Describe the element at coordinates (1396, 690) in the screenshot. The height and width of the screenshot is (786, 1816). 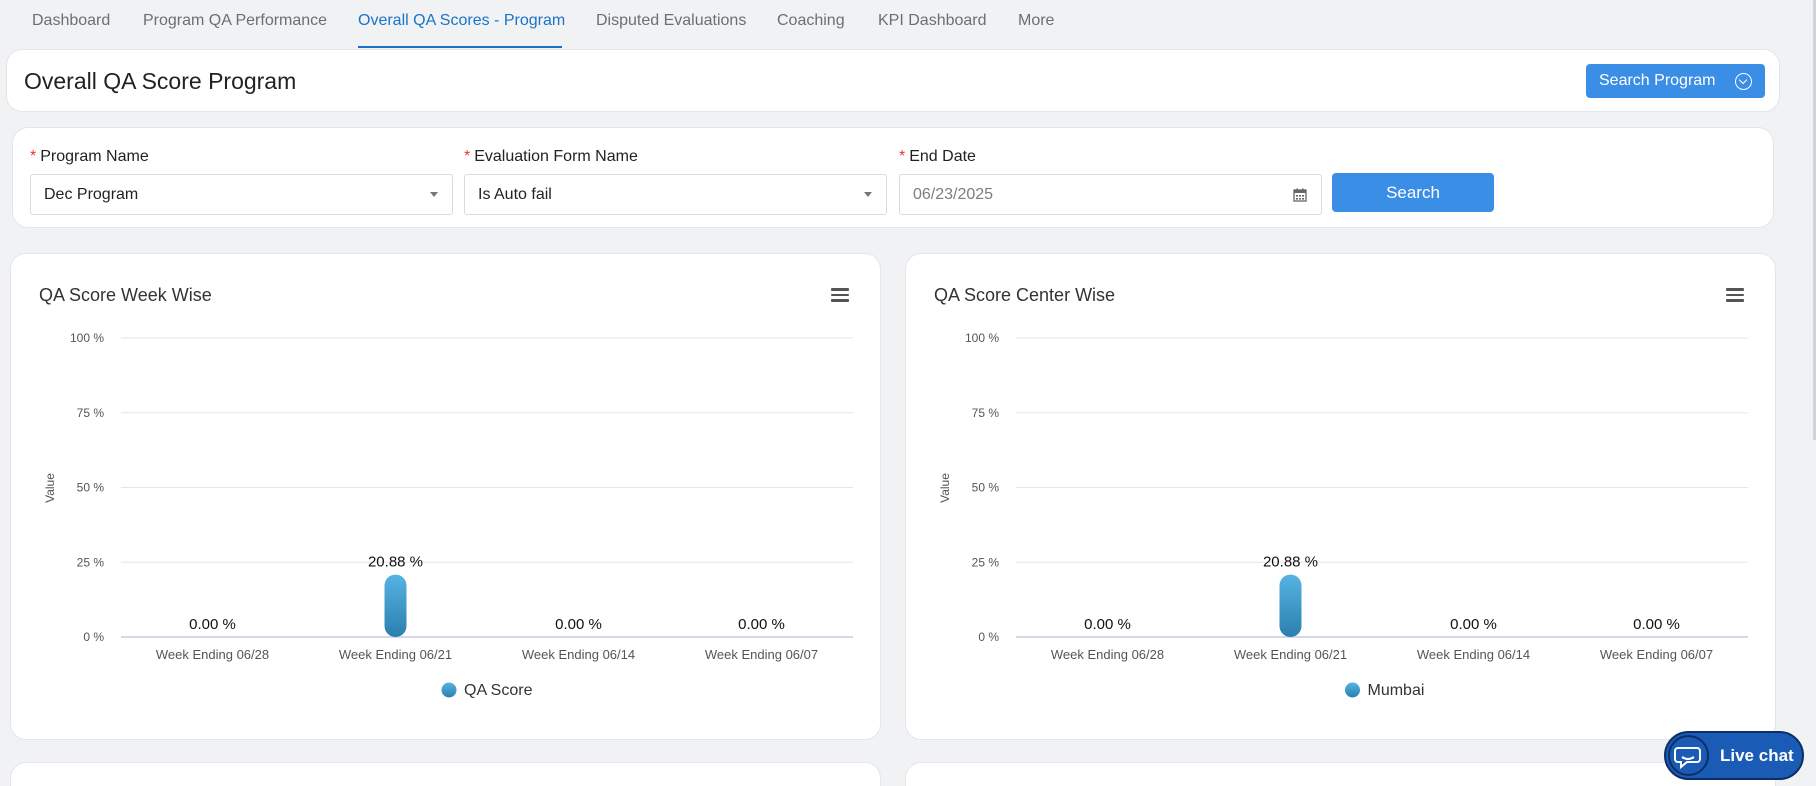
I see `legend-label: Mumbai` at that location.